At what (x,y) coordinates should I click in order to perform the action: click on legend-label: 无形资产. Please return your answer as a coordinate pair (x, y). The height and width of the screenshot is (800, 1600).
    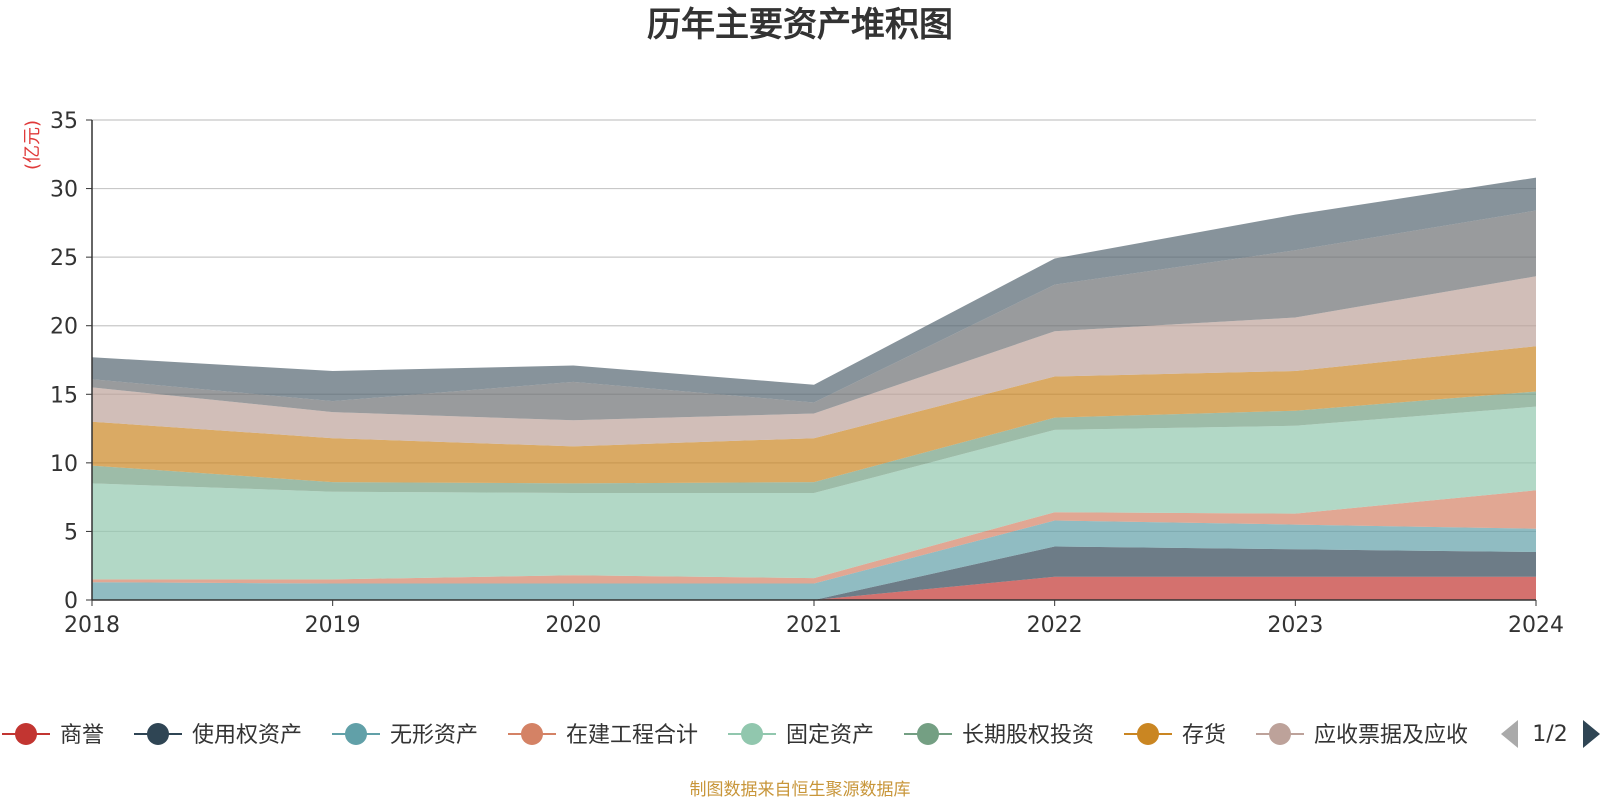
    Looking at the image, I should click on (434, 735).